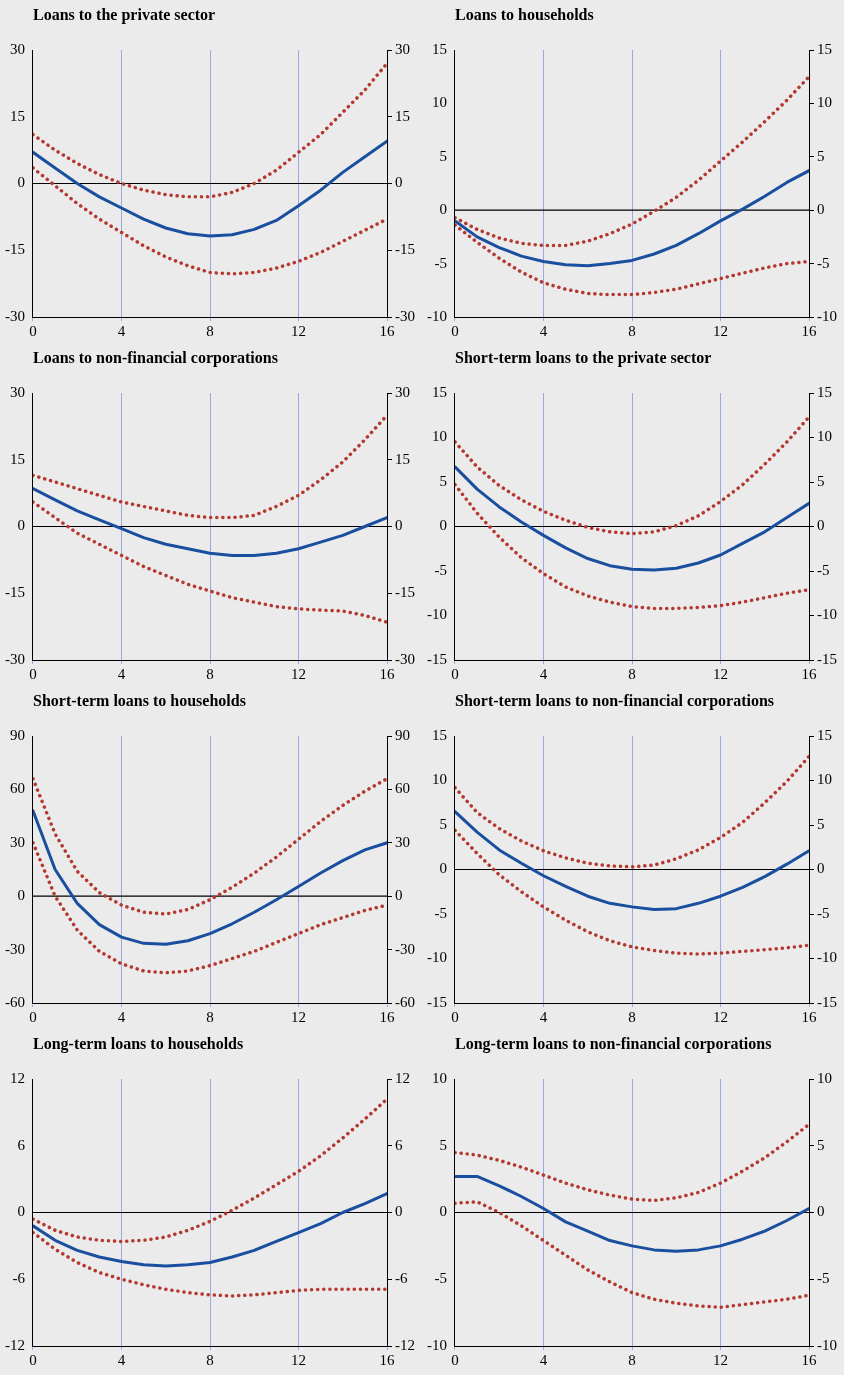 The height and width of the screenshot is (1375, 844). Describe the element at coordinates (138, 1044) in the screenshot. I see `chart-title: Long-term loans to households` at that location.